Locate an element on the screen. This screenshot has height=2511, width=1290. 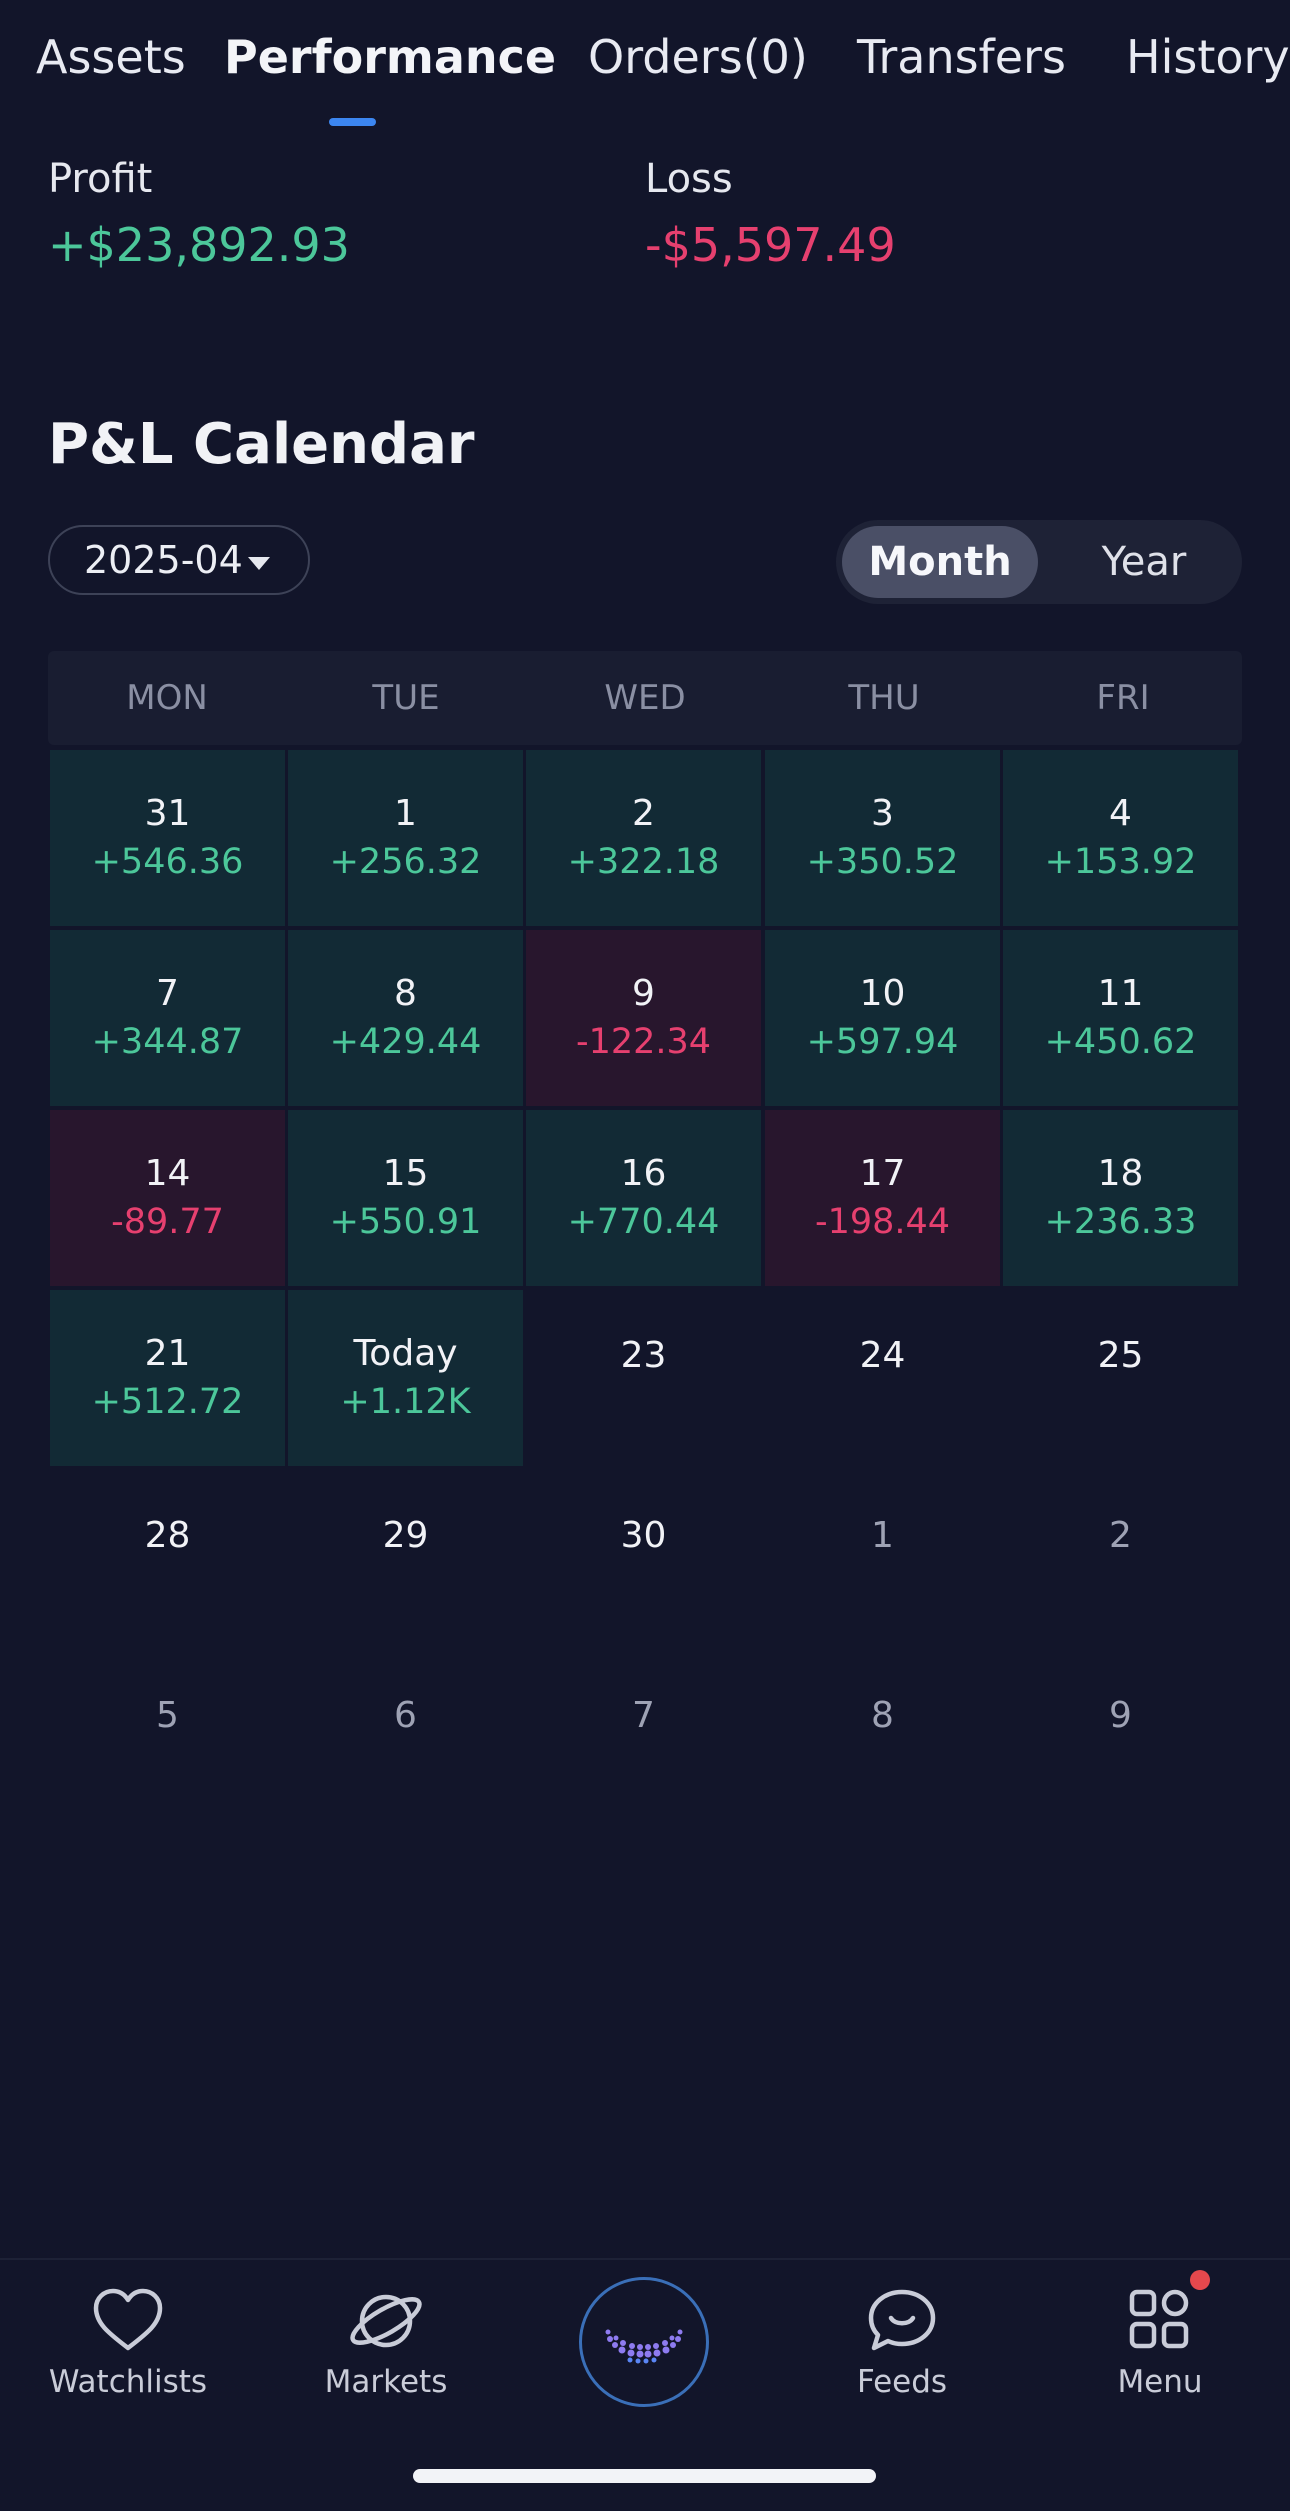
day-number: 16 is located at coordinates (643, 1173).